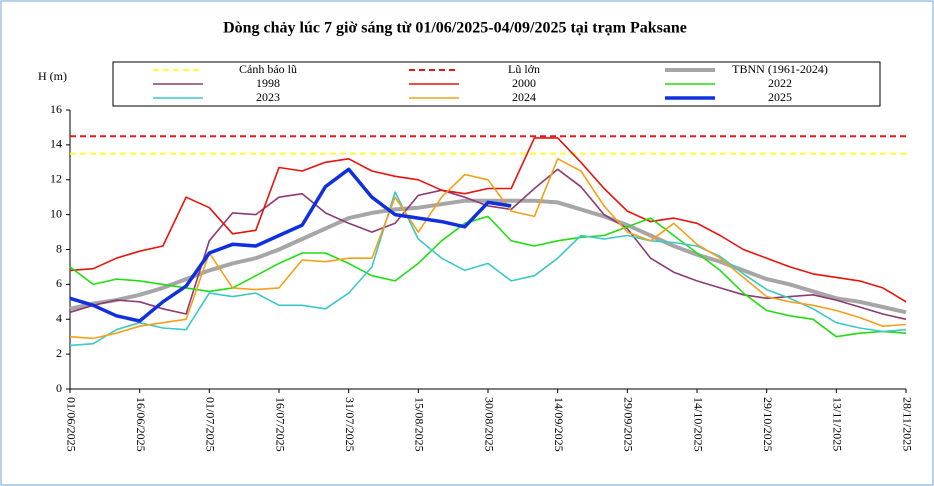 The image size is (934, 486). I want to click on x-tick-label: 15/08/2025, so click(420, 424).